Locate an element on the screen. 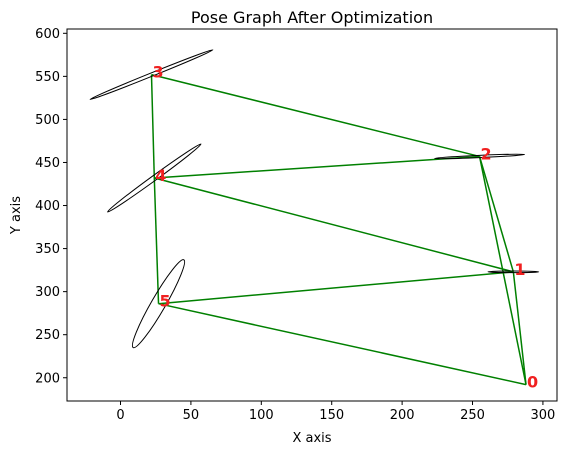 This screenshot has height=455, width=571. y-ticks: 200 250 300 350 400 450 500 550 600 is located at coordinates (51, 206).